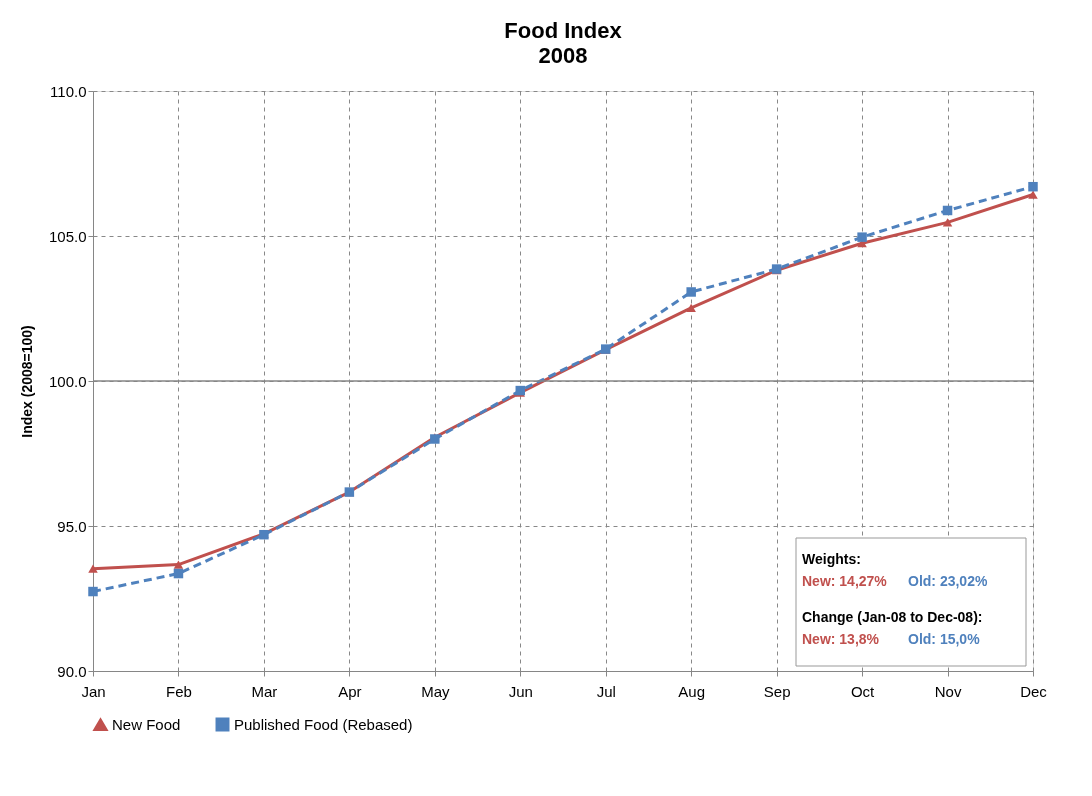  What do you see at coordinates (72, 526) in the screenshot?
I see `y-tick-label: 95.0` at bounding box center [72, 526].